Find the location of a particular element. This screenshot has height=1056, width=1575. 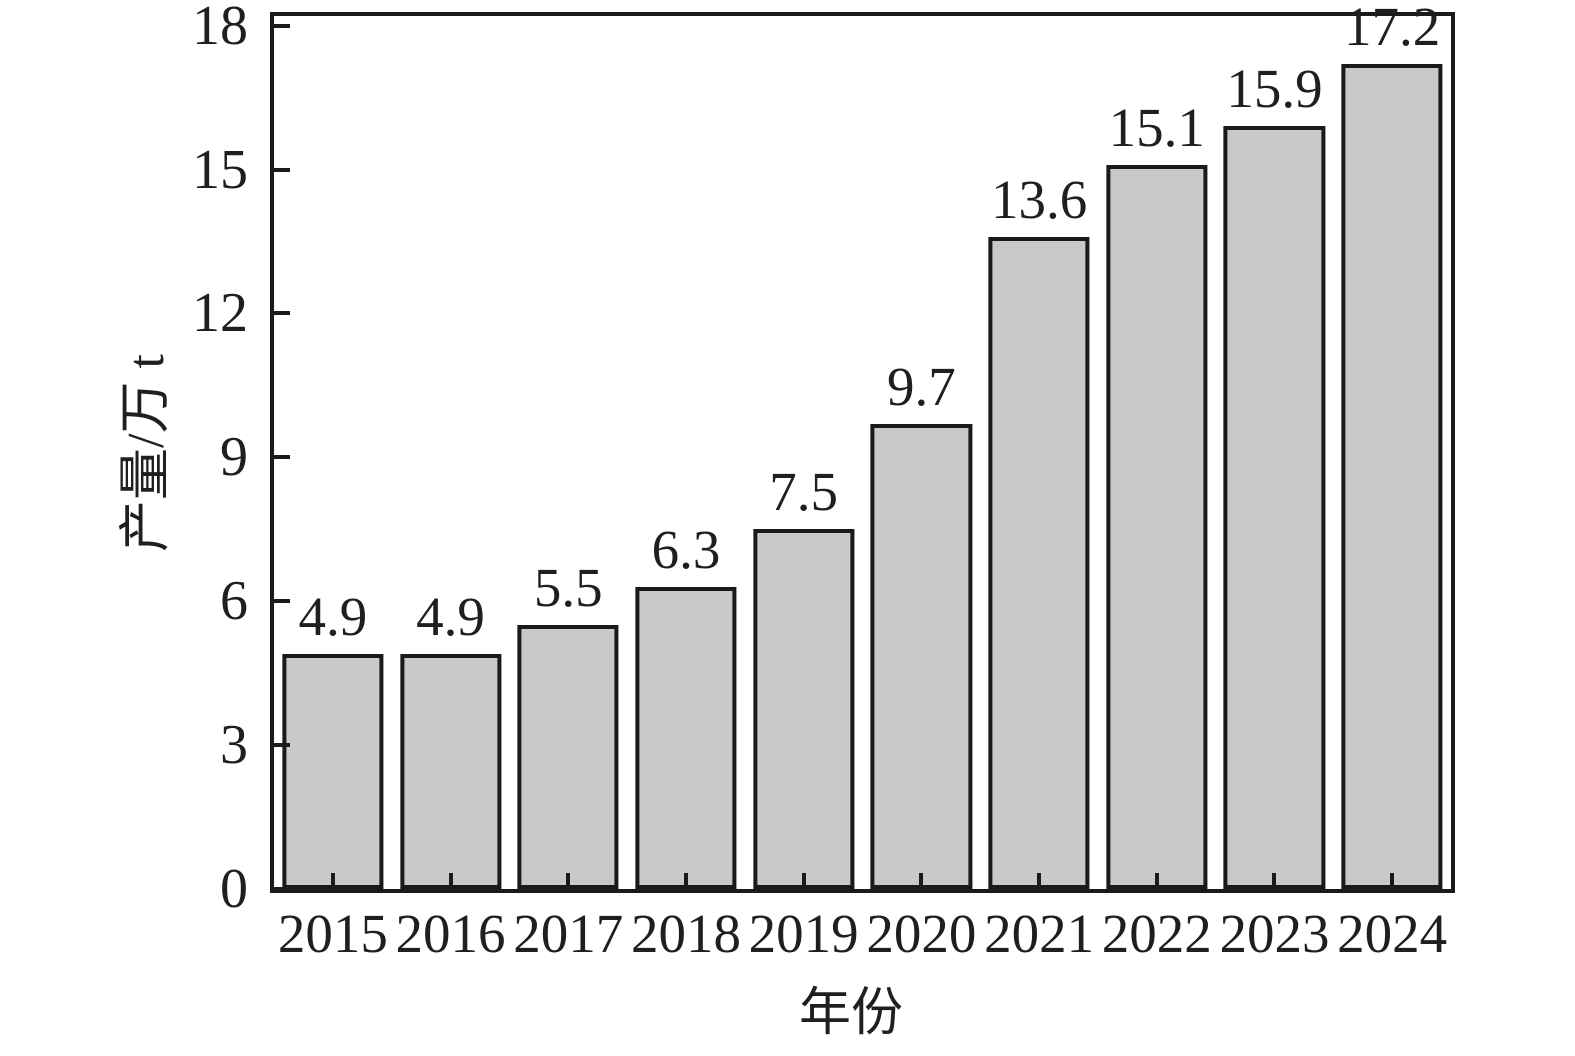

x-axis-tick-label: 2019 is located at coordinates (803, 933).